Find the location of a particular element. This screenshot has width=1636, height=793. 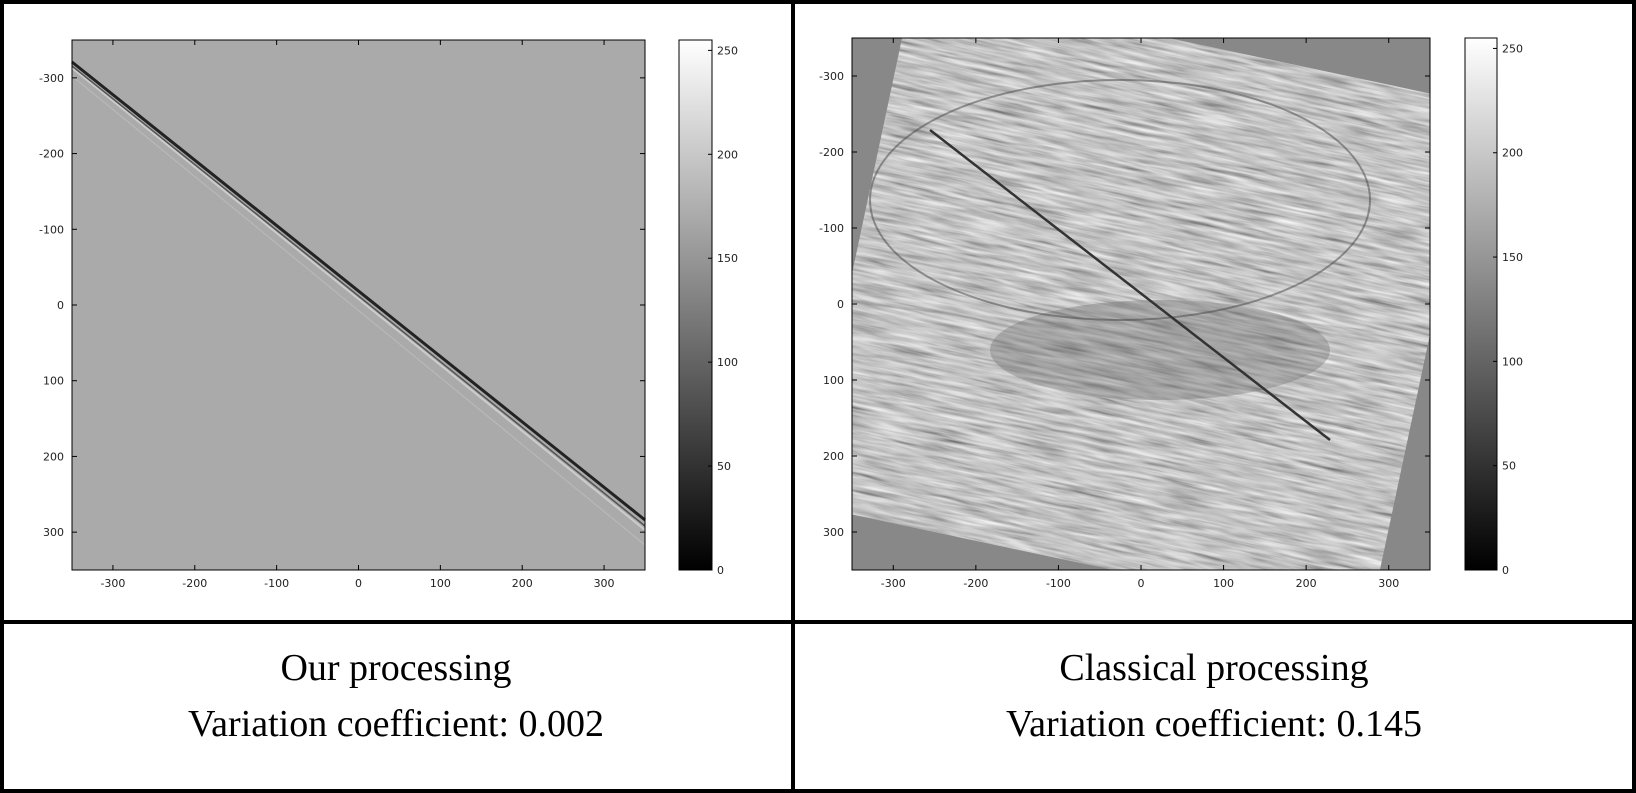

caption: Variation coefficient: 0.145 is located at coordinates (1214, 724).